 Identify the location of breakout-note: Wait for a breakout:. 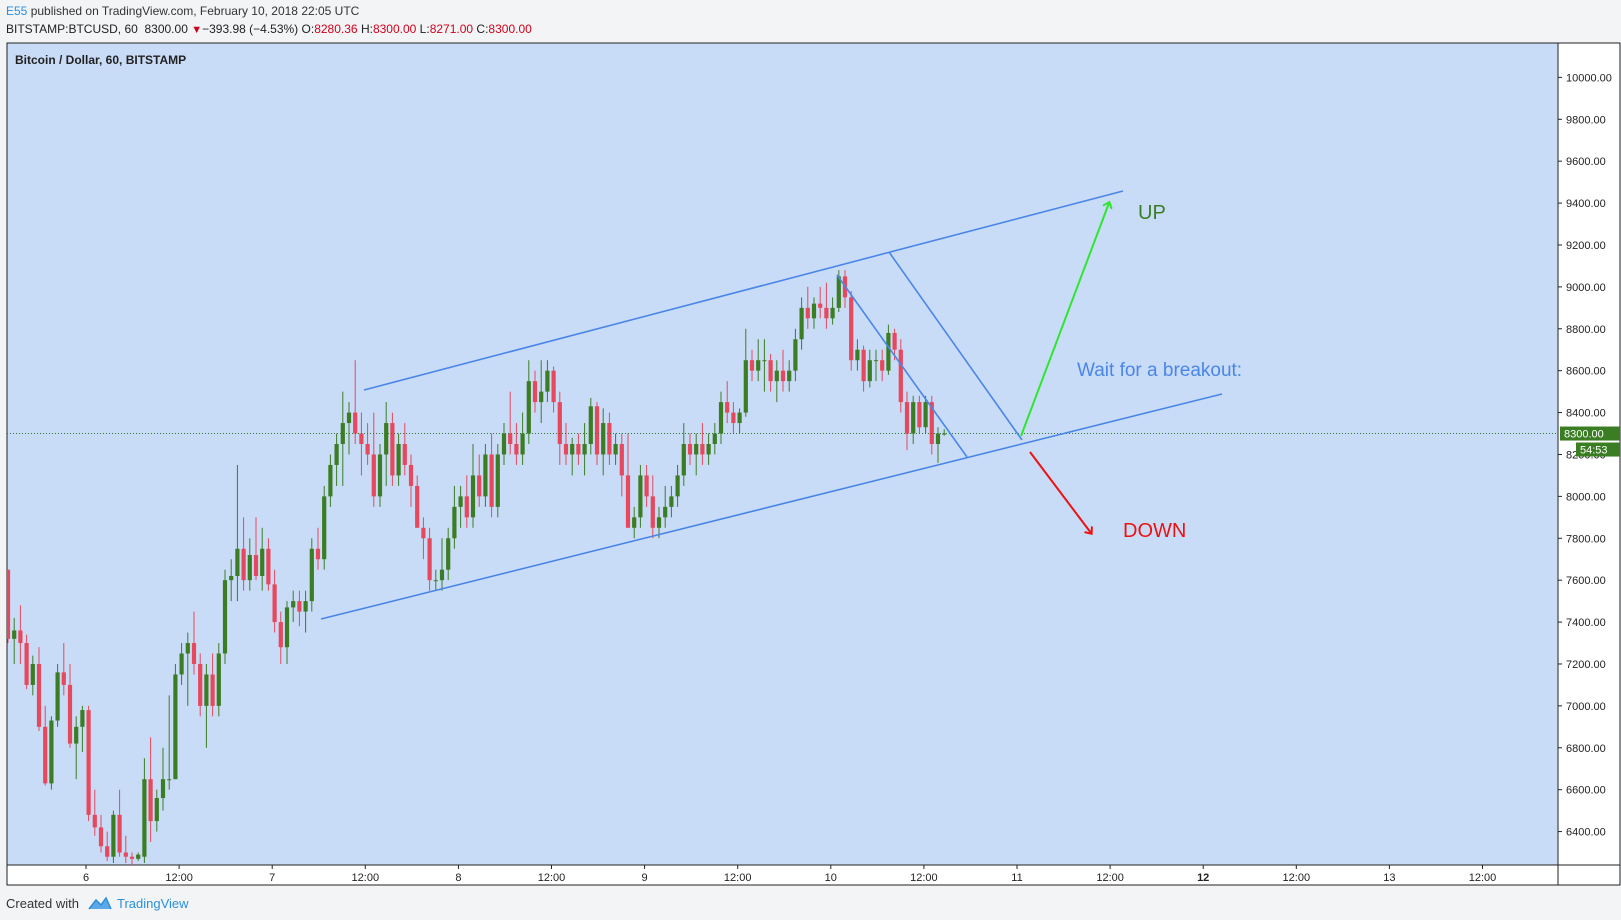
(1159, 370).